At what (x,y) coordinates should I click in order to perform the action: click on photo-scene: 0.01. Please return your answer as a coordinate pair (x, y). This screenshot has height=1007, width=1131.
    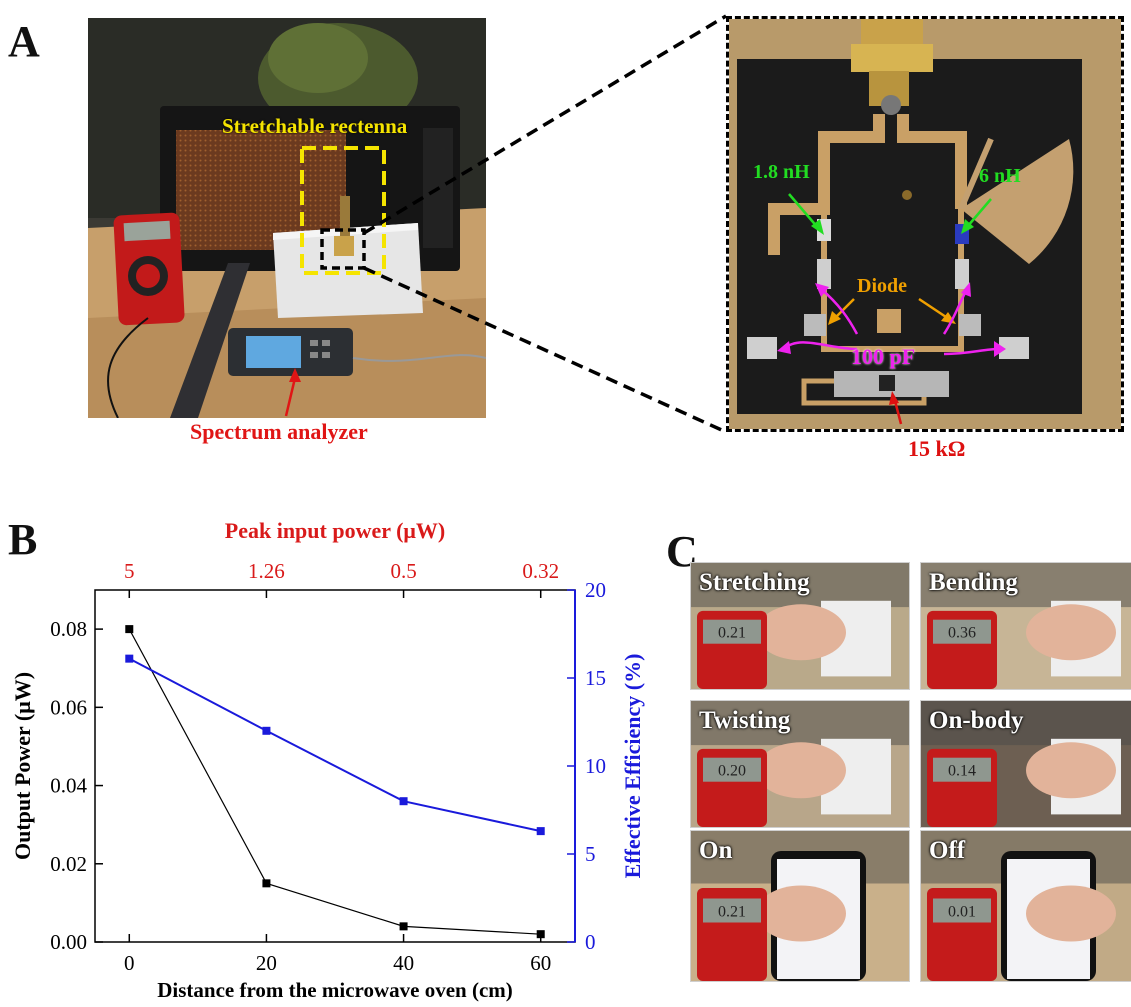
    Looking at the image, I should click on (1026, 906).